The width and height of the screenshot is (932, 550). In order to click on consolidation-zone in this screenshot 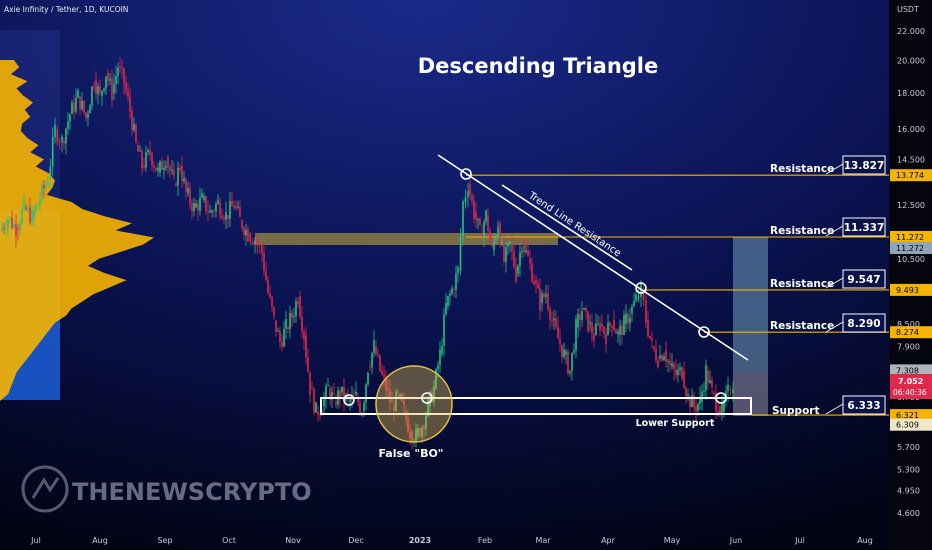, I will do `click(406, 239)`.